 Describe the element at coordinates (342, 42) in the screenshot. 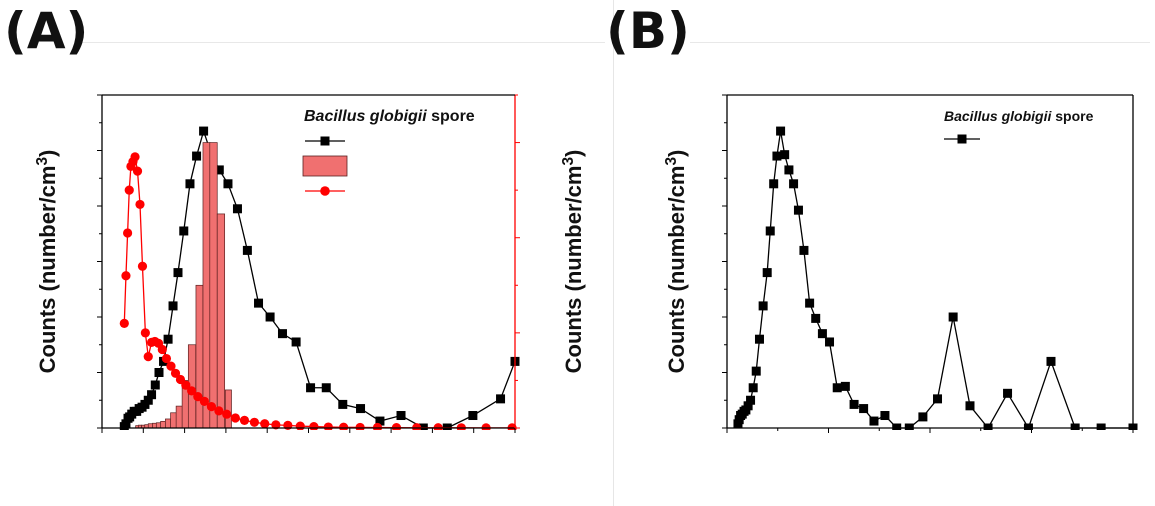

I see `header-rule-a` at that location.